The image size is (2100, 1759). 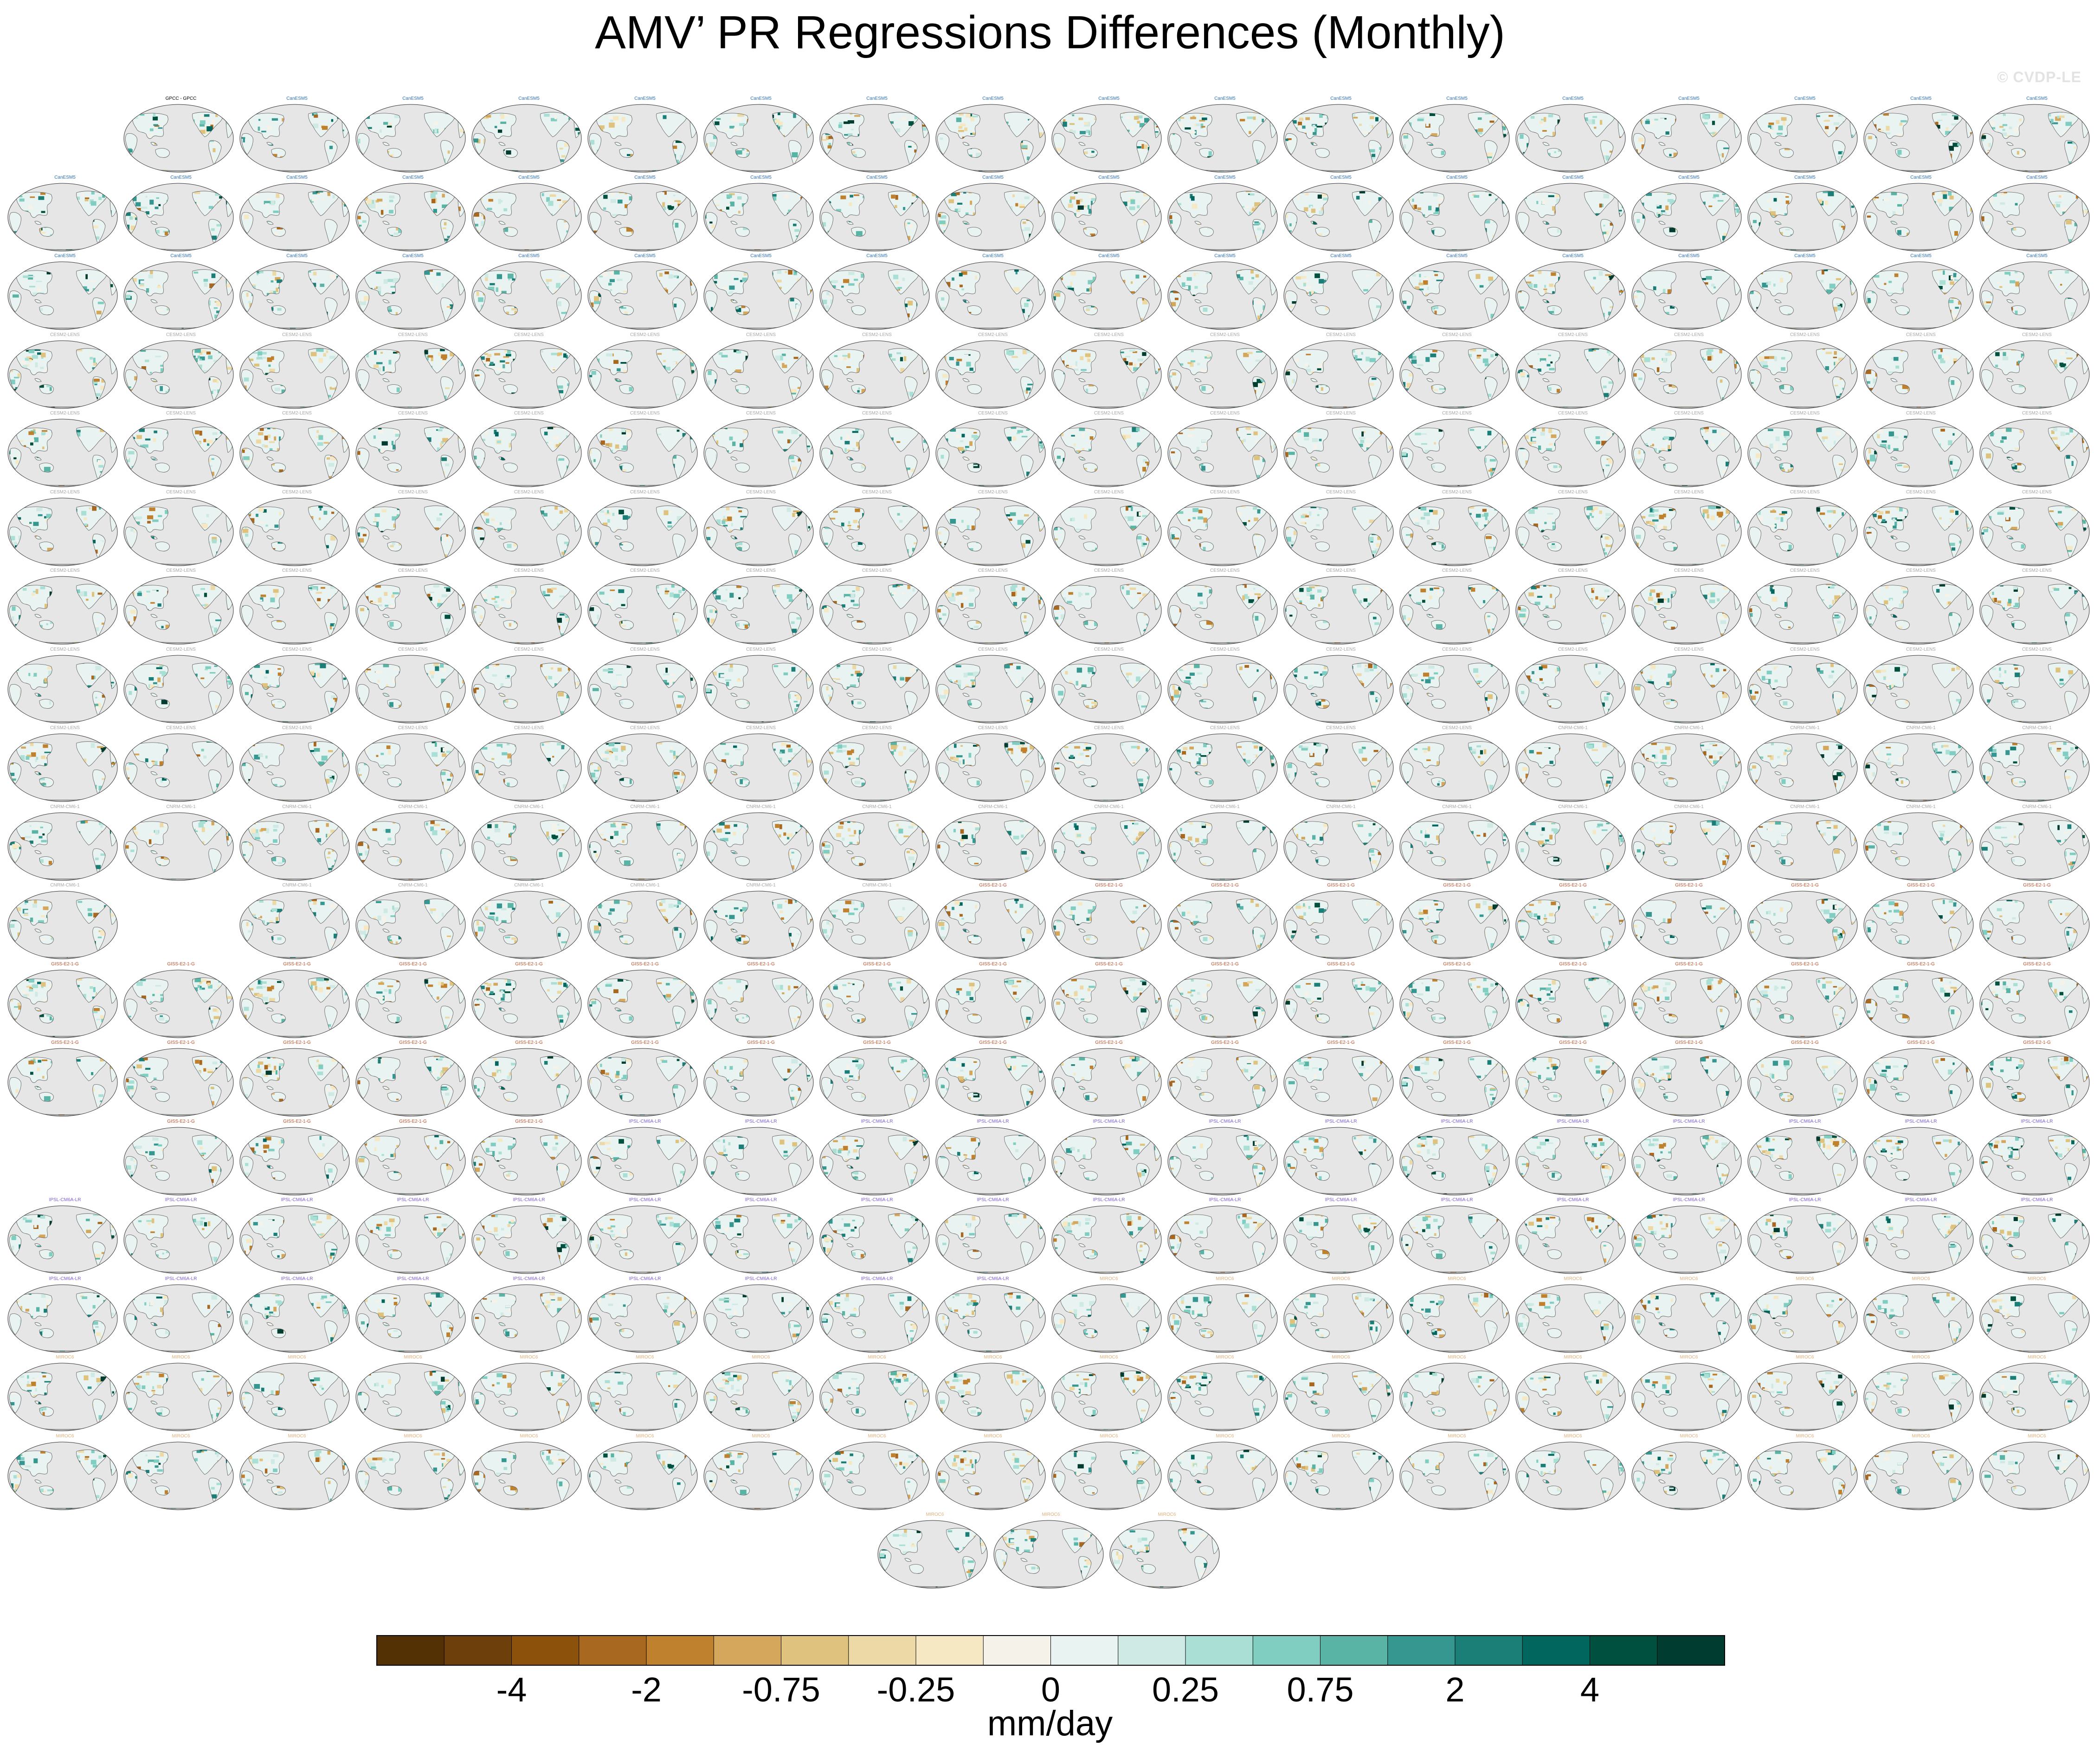 I want to click on panel-title: GPCC - GPCC, so click(x=181, y=99).